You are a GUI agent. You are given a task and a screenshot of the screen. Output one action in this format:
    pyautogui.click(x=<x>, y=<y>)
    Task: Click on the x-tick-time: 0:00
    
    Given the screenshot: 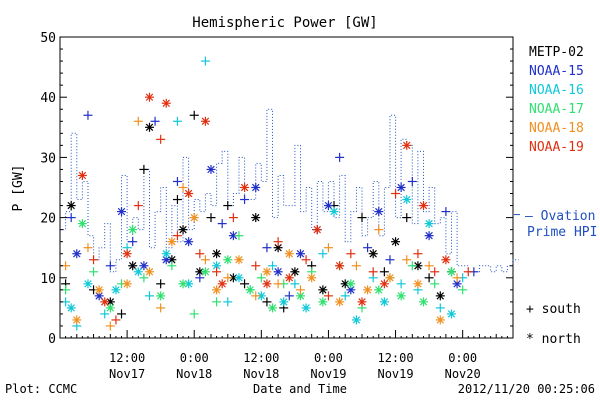 What is the action you would take?
    pyautogui.click(x=328, y=358)
    